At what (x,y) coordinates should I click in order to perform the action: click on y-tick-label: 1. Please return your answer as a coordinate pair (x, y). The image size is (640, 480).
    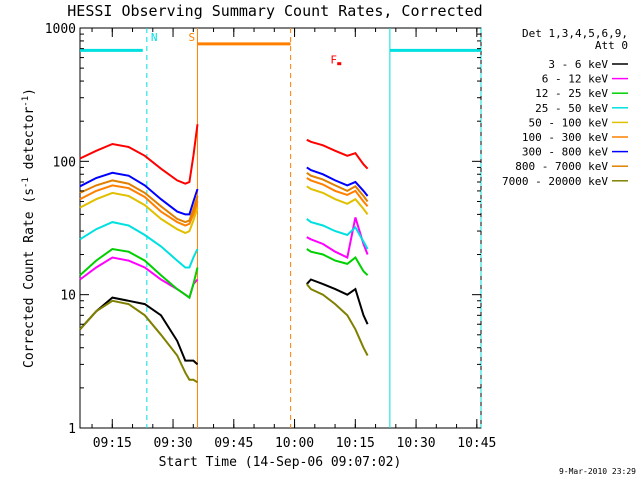
    Looking at the image, I should click on (72, 429).